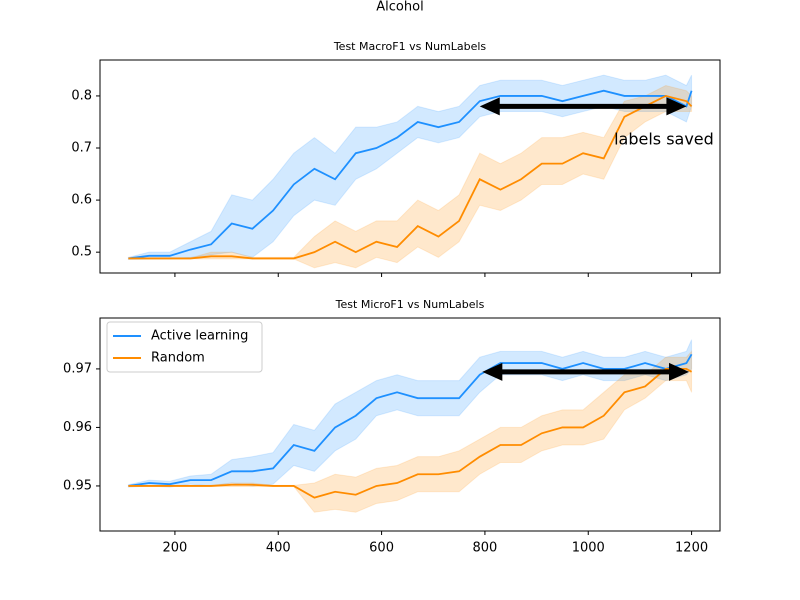  Describe the element at coordinates (691, 548) in the screenshot. I see `x-tick-label: 1200` at that location.